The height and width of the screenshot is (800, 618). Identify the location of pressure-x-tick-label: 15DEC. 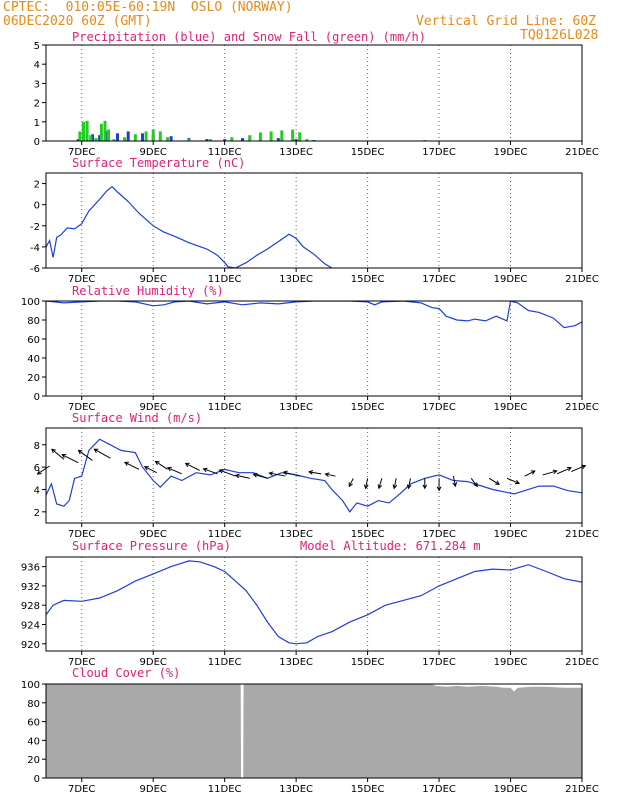
(368, 662).